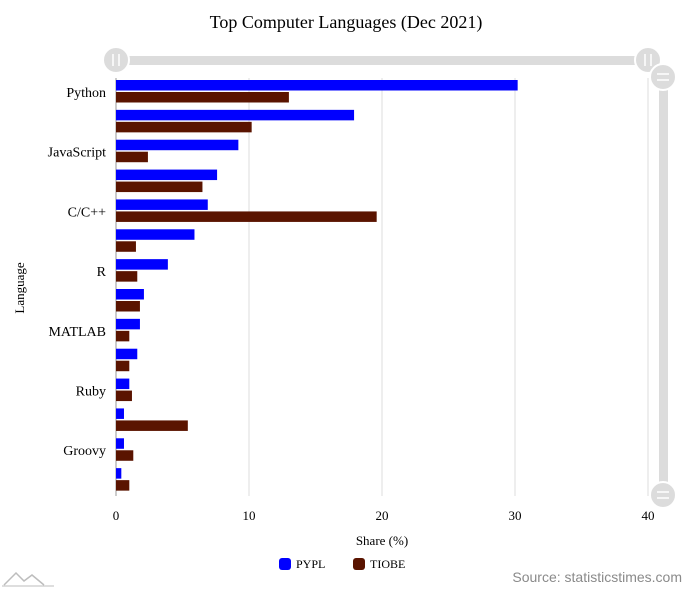 The width and height of the screenshot is (692, 593). Describe the element at coordinates (382, 540) in the screenshot. I see `x-axis-label: Share (%)` at that location.